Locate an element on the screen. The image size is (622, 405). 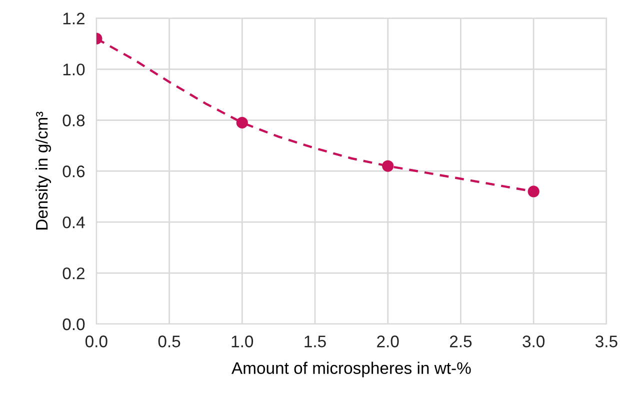
x-tick-label: 0.0 is located at coordinates (96, 342).